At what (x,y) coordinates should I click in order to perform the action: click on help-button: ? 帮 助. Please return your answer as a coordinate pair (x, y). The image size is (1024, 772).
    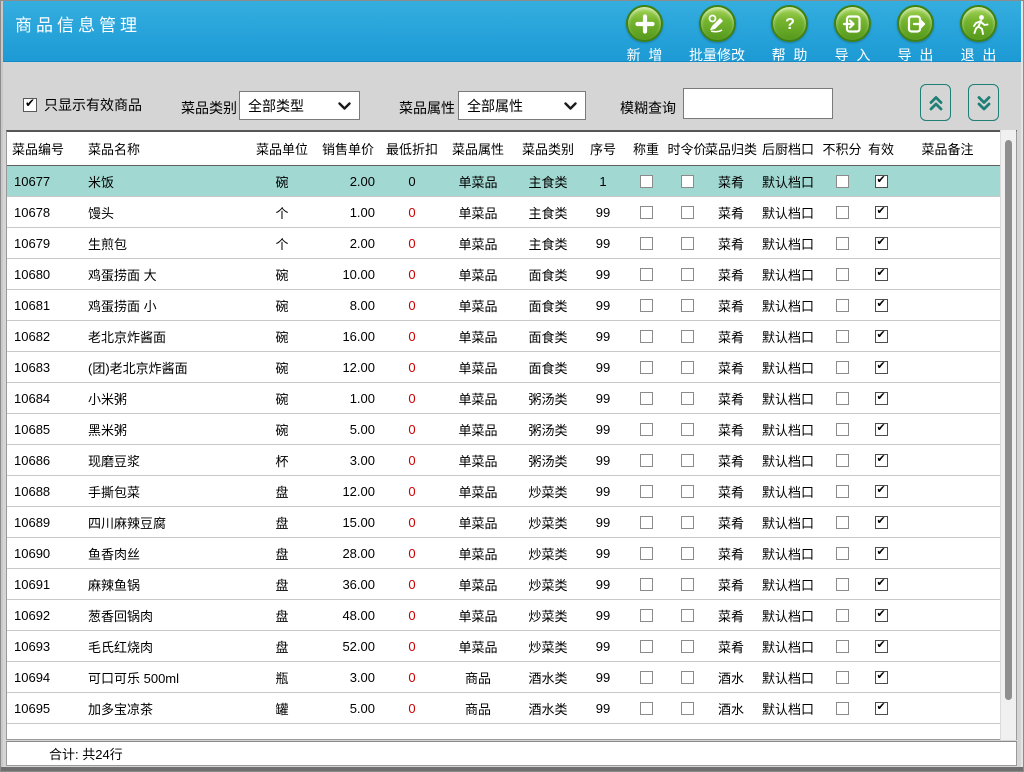
    Looking at the image, I should click on (789, 35).